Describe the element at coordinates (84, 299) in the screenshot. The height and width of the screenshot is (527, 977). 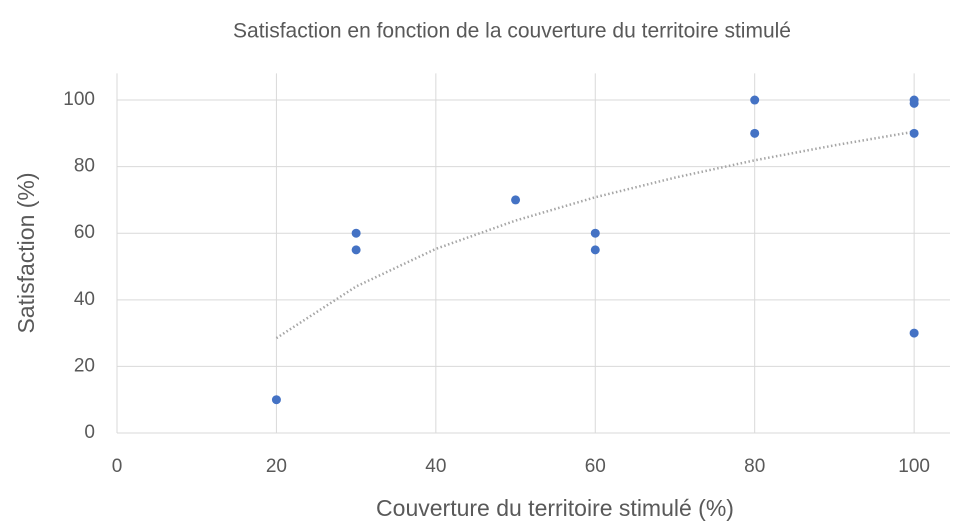
I see `y-tick-label: 40` at that location.